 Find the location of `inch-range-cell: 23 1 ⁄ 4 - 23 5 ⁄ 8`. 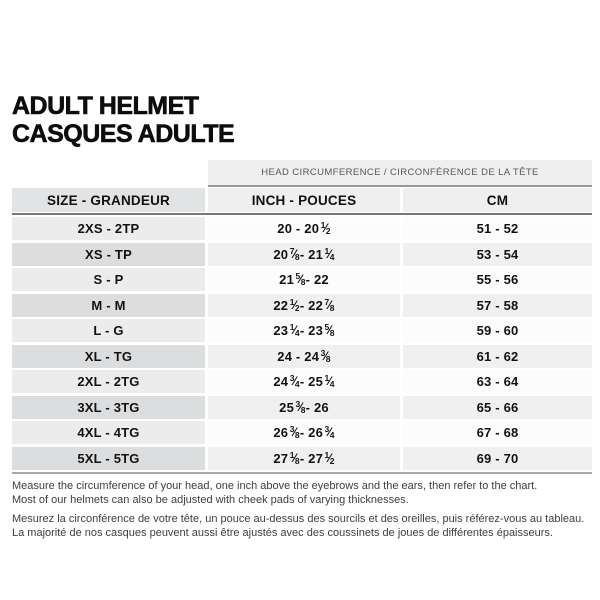

inch-range-cell: 23 1 ⁄ 4 - 23 5 ⁄ 8 is located at coordinates (304, 330).